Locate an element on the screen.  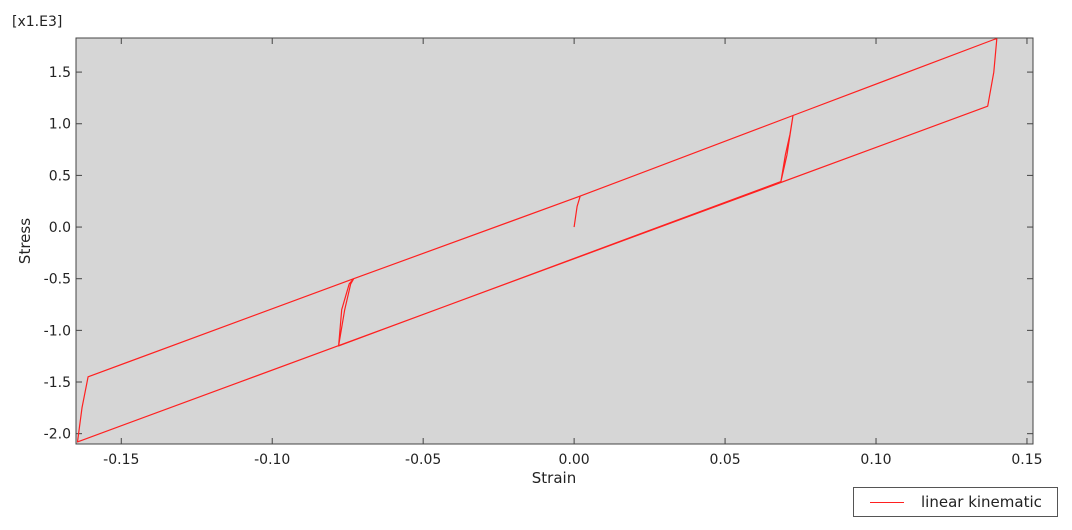
y-tick-label: -1.5 is located at coordinates (57, 383).